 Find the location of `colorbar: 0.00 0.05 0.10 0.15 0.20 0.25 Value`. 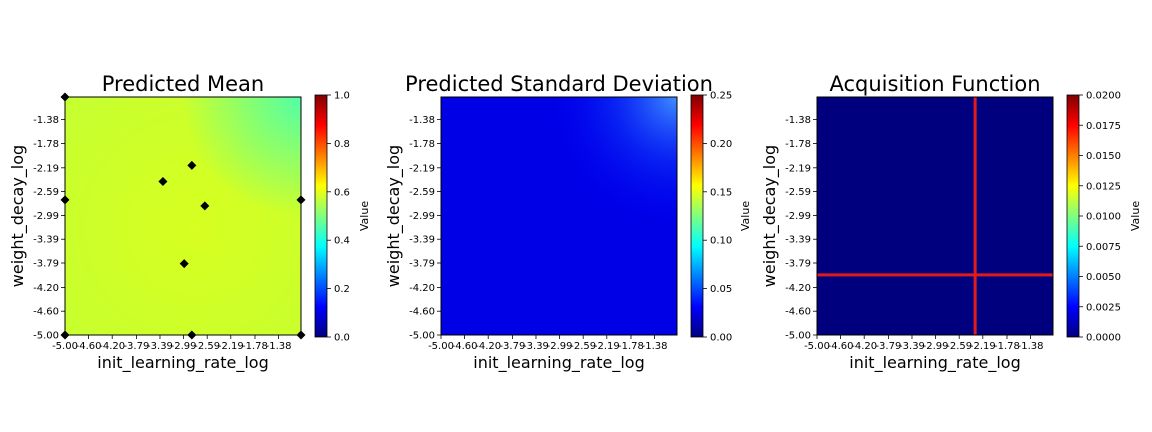

colorbar: 0.00 0.05 0.10 0.15 0.20 0.25 Value is located at coordinates (721, 217).